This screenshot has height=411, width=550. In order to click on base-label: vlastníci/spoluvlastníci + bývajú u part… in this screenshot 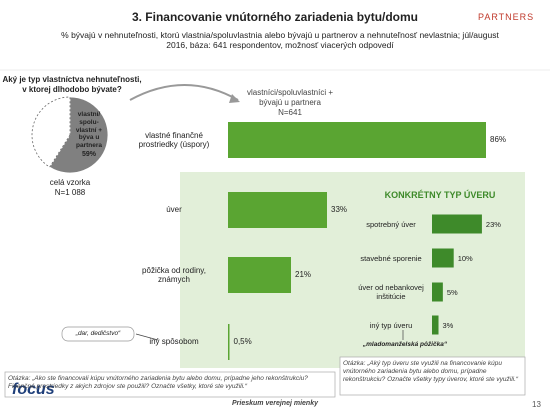, I will do `click(290, 97)`.